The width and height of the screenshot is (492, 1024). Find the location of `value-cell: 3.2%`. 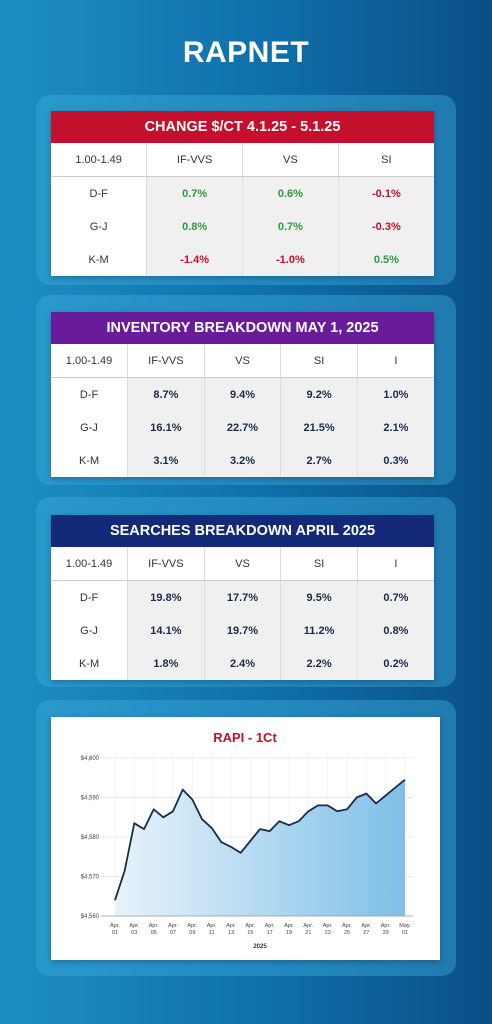

value-cell: 3.2% is located at coordinates (242, 460).